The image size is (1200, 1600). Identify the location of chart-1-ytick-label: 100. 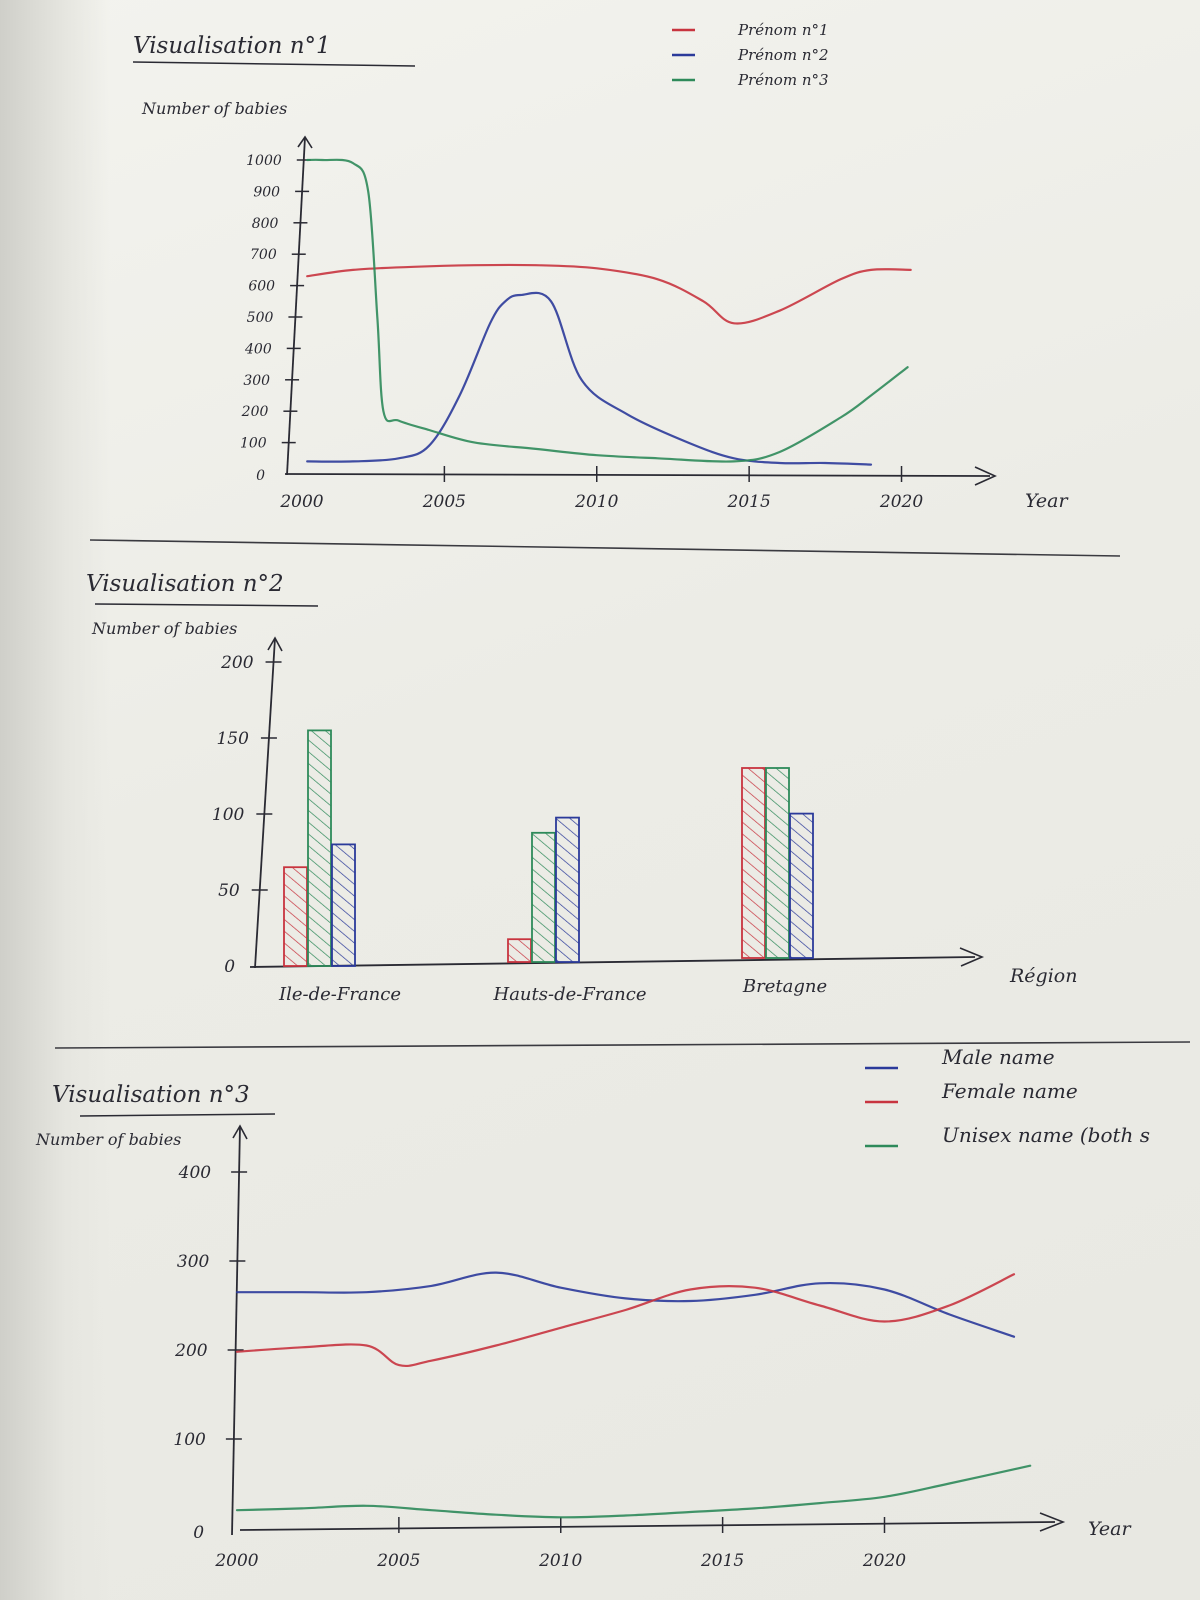
(253, 444).